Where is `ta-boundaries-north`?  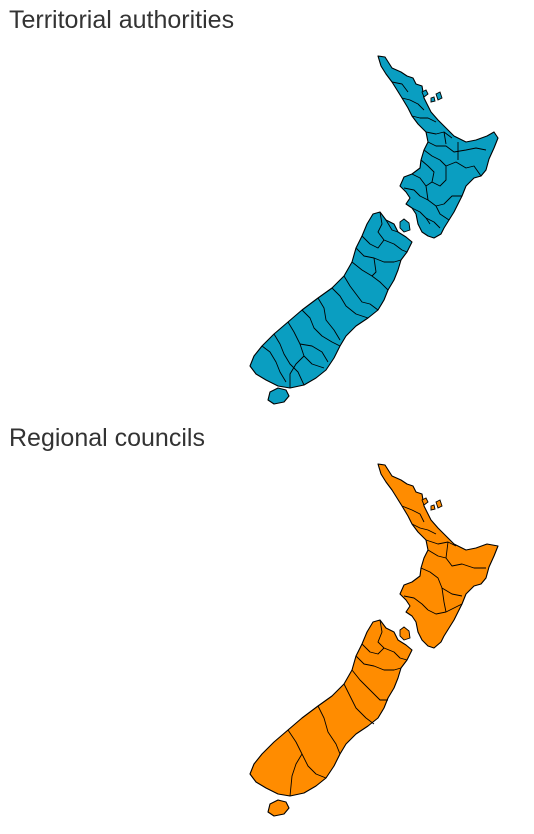 ta-boundaries-north is located at coordinates (439, 155).